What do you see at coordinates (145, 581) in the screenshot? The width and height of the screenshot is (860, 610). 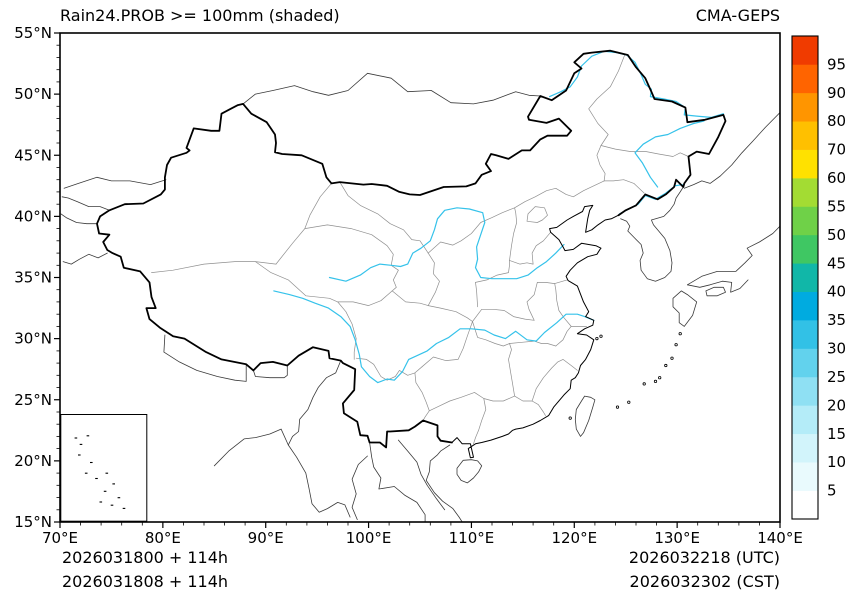 I see `init-time-cst: 2026031808 + 114h` at bounding box center [145, 581].